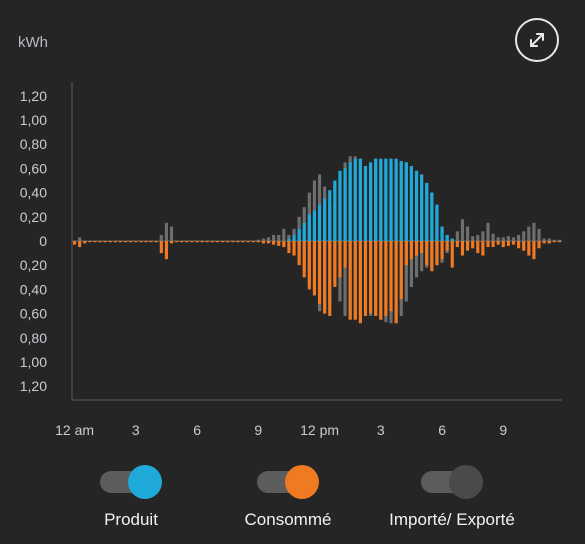  I want to click on y-tick-label: 0,40, so click(33, 193).